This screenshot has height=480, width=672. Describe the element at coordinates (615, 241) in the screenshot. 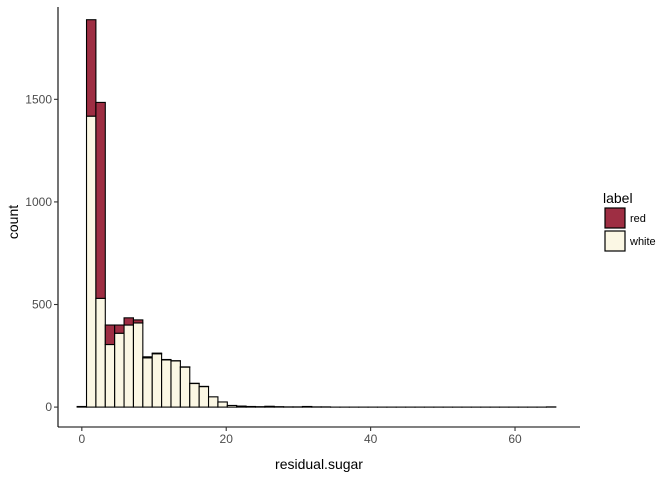

I see `legend-key-white` at that location.